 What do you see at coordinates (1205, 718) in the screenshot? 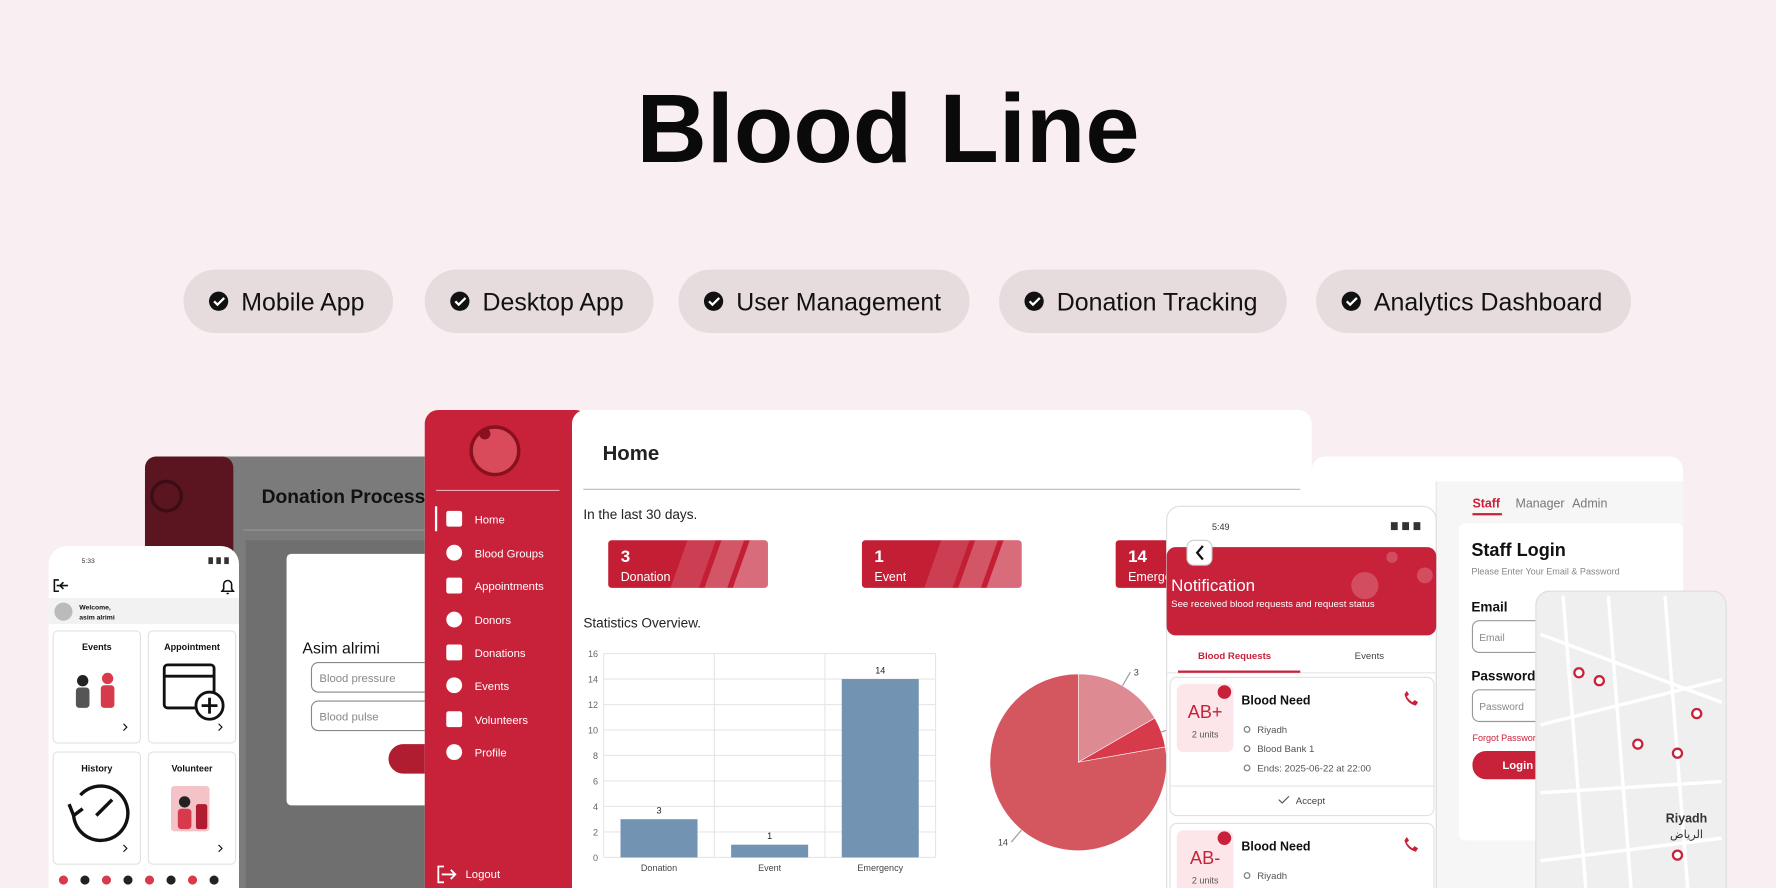
I see `blood-group-box` at bounding box center [1205, 718].